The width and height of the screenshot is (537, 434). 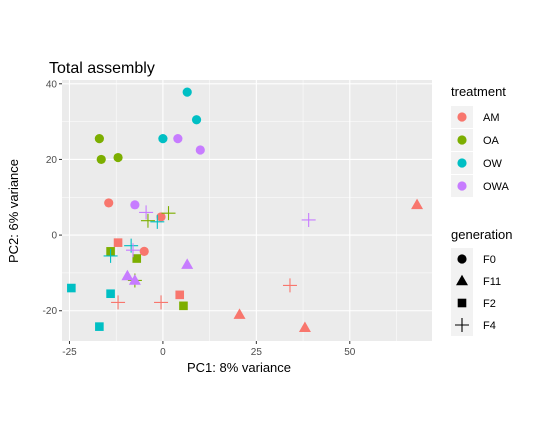 What do you see at coordinates (462, 325) in the screenshot?
I see `legend-shape-f4` at bounding box center [462, 325].